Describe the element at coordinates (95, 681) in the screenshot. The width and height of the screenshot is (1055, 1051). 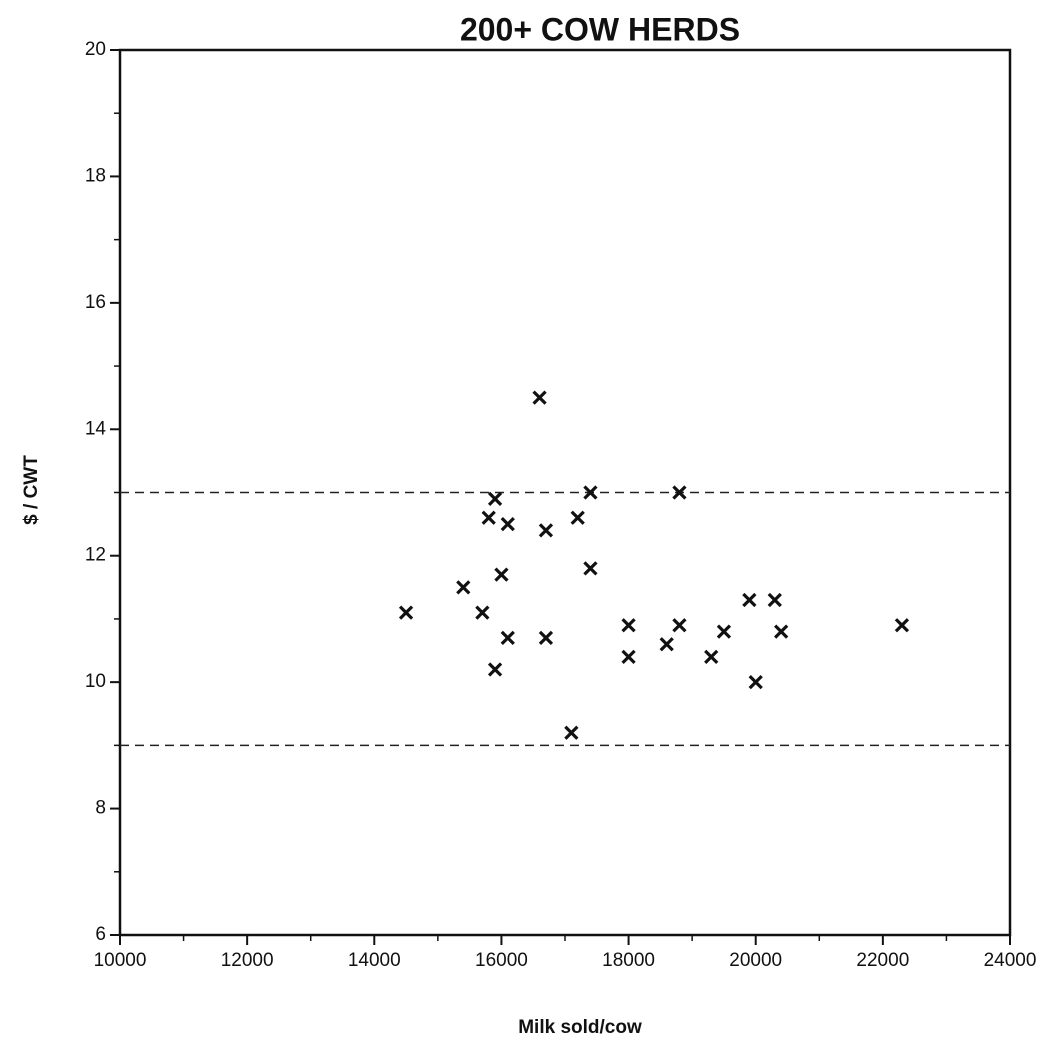
I see `y-tick-label: 10` at that location.